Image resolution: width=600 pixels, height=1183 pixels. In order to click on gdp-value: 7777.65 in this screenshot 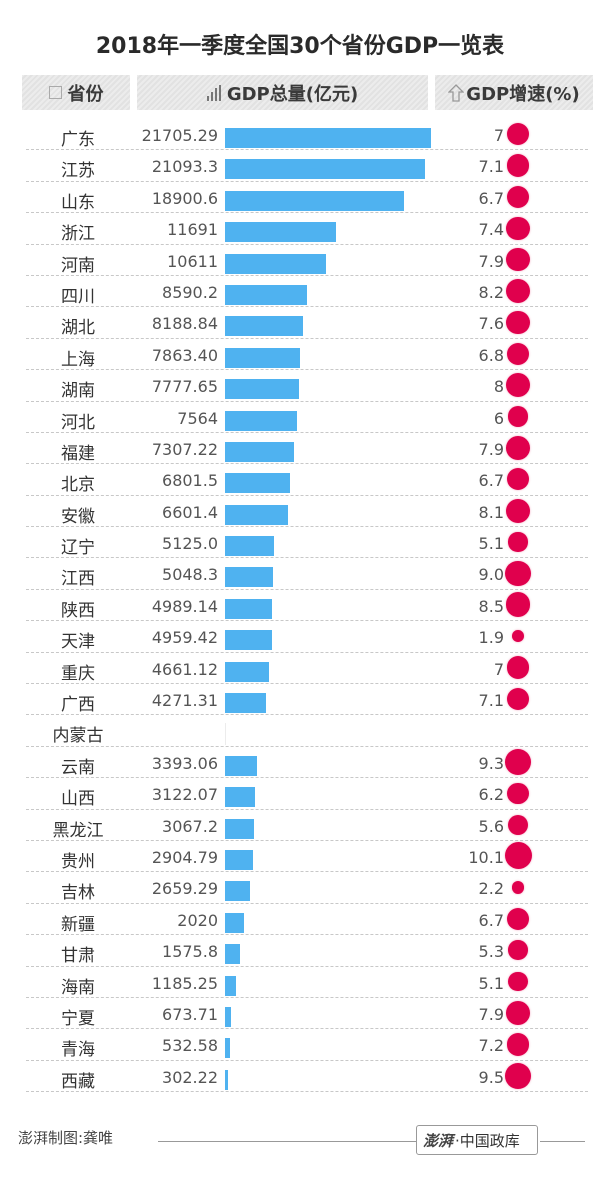, I will do `click(184, 387)`.